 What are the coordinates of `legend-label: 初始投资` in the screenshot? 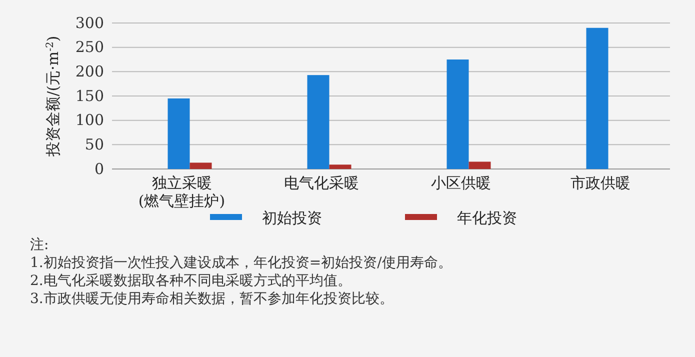 It's located at (292, 218).